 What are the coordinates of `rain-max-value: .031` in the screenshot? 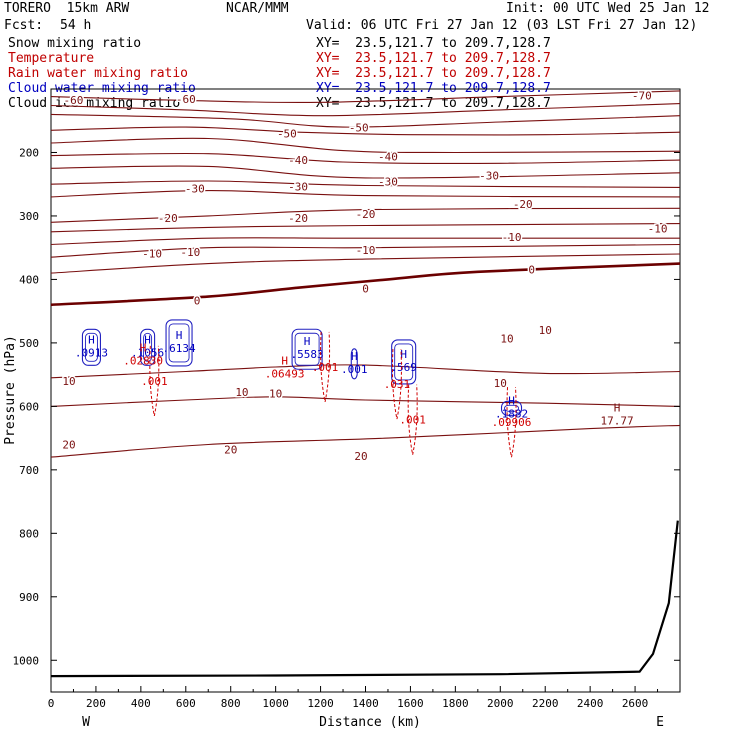 It's located at (397, 384).